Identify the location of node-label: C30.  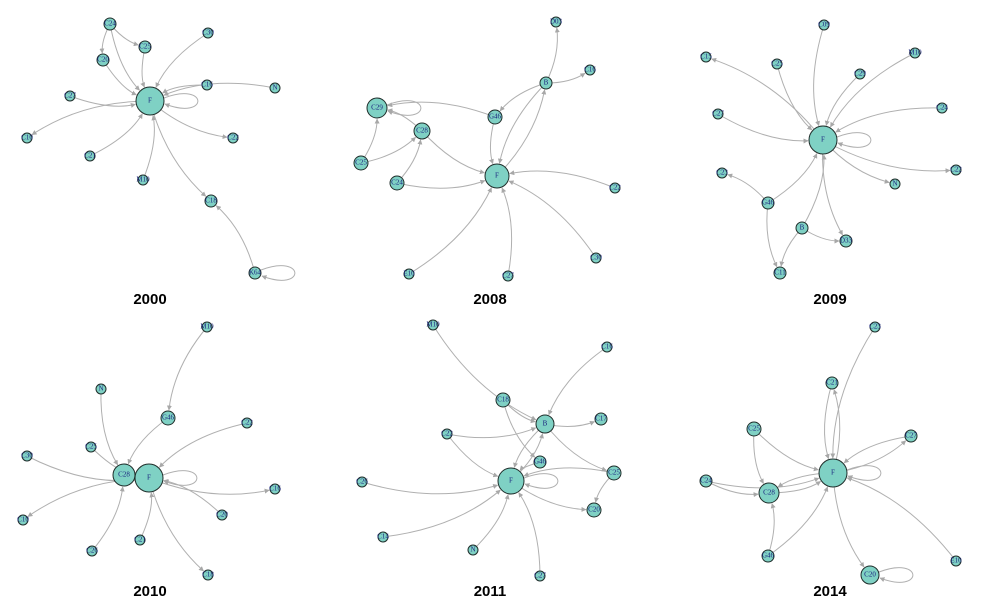
(27, 456).